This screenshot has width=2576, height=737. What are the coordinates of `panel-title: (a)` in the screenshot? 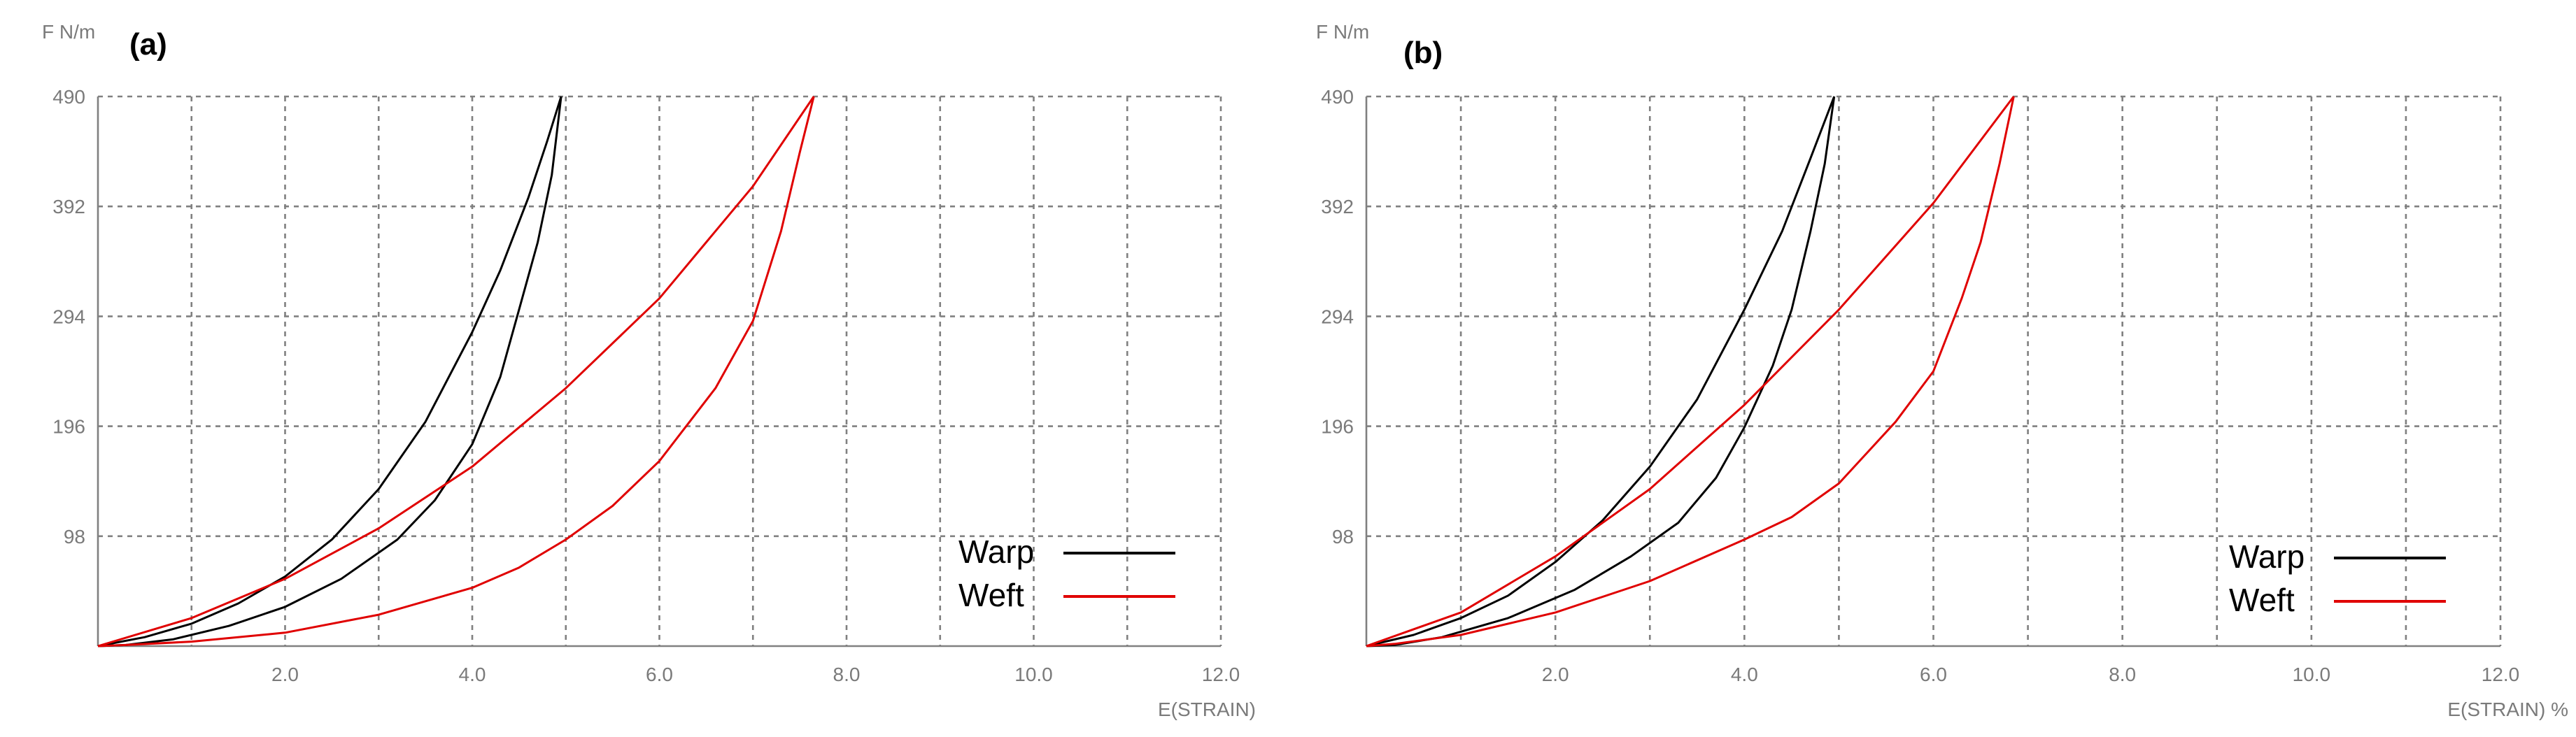 It's located at (148, 44).